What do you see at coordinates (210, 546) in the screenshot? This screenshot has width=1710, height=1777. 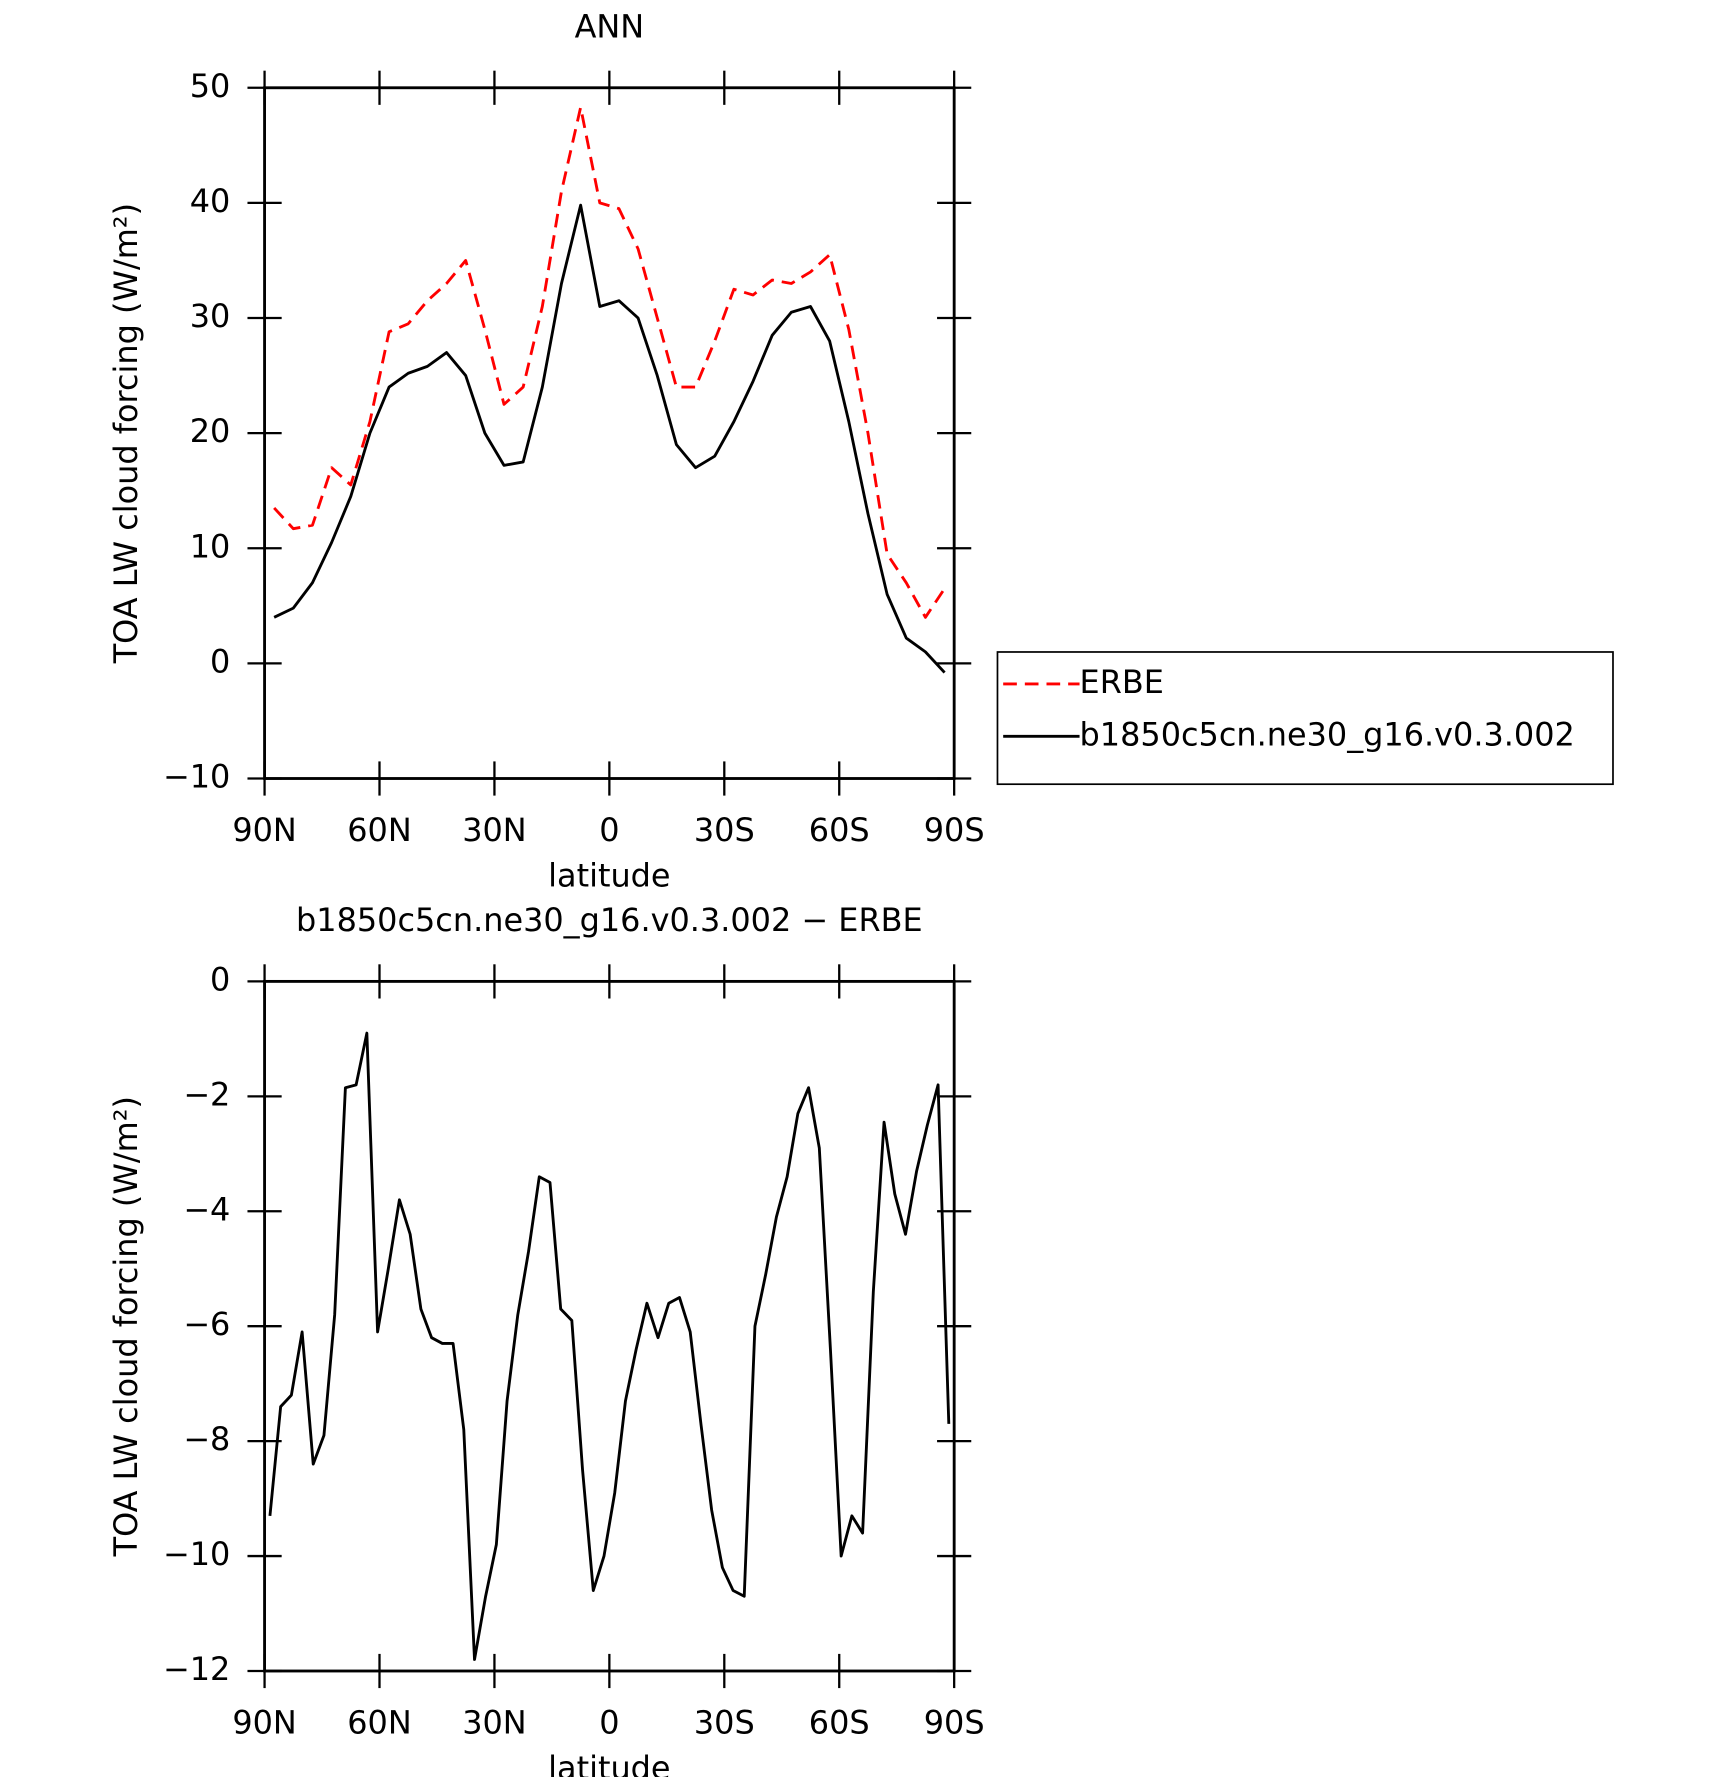 I see `y-tick-label: 10` at bounding box center [210, 546].